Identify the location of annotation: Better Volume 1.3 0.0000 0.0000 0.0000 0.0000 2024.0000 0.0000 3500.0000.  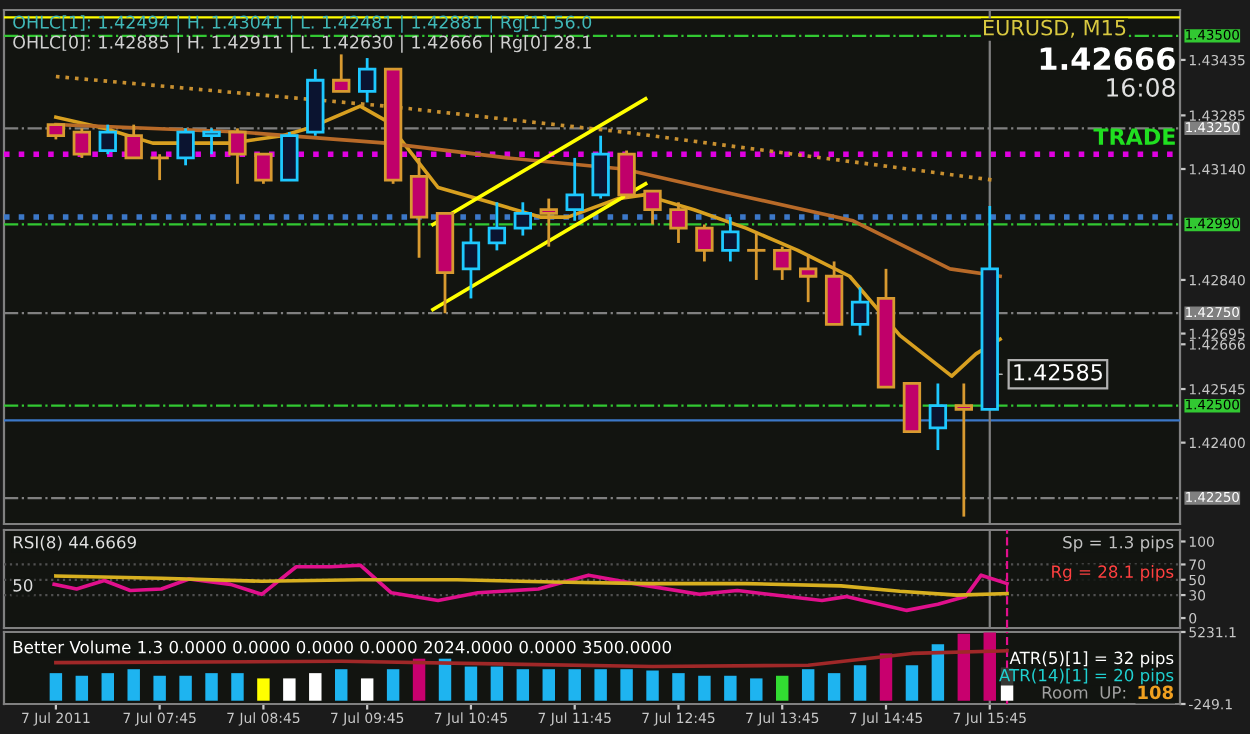
(342, 647).